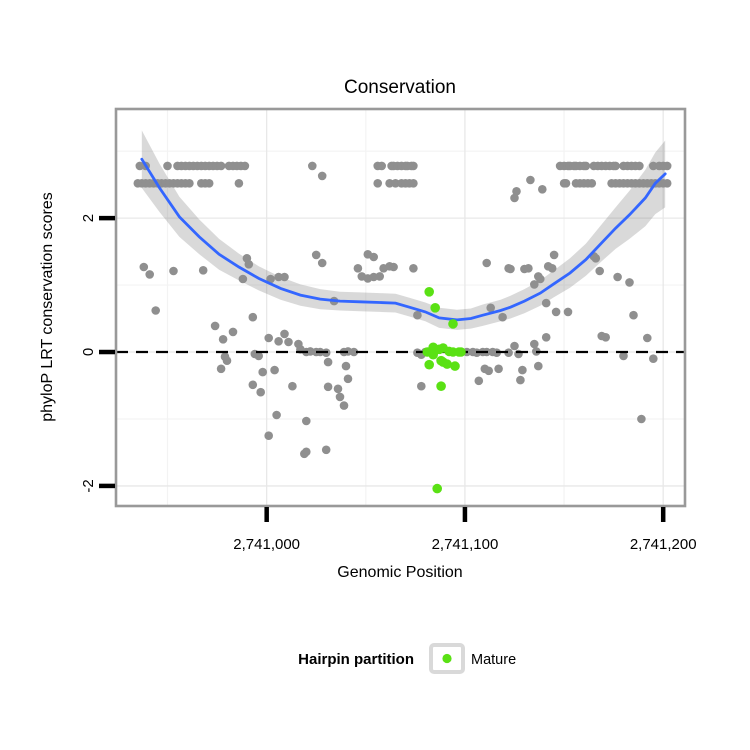 This screenshot has width=750, height=750. What do you see at coordinates (77, 342) in the screenshot?
I see `y-axis: 2 0 -2 phyloP LRT conservation scores` at bounding box center [77, 342].